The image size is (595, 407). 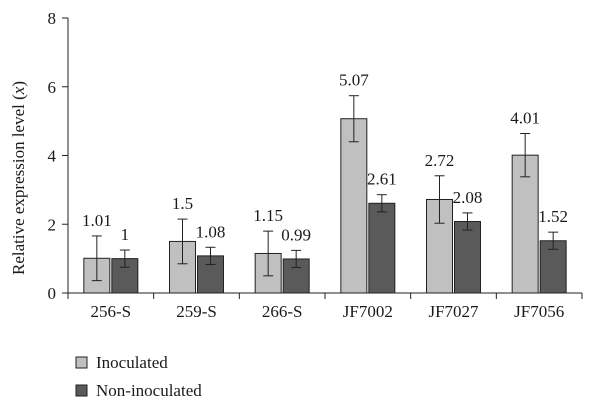 I want to click on legend-item-non-inoculated: Non-inoculated, so click(x=138, y=390).